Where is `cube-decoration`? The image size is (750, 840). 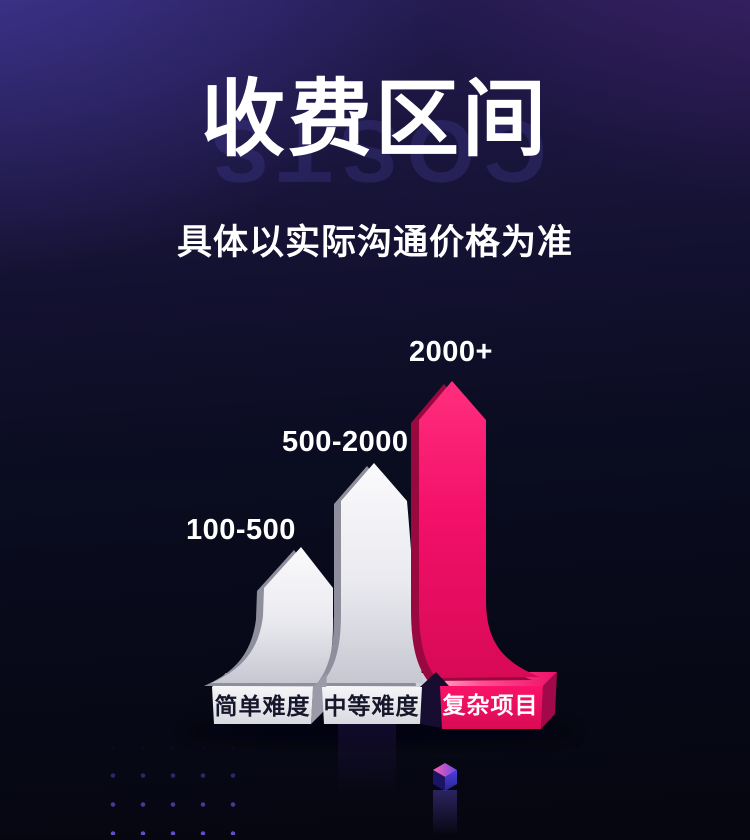
cube-decoration is located at coordinates (445, 777).